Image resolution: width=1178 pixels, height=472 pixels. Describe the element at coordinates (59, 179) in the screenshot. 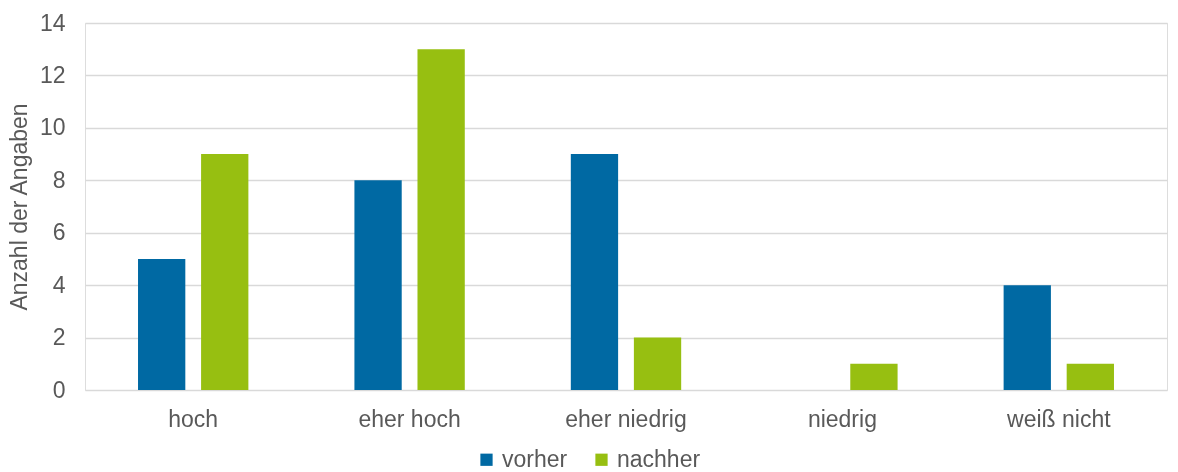

I see `y-tick-label: 8` at that location.